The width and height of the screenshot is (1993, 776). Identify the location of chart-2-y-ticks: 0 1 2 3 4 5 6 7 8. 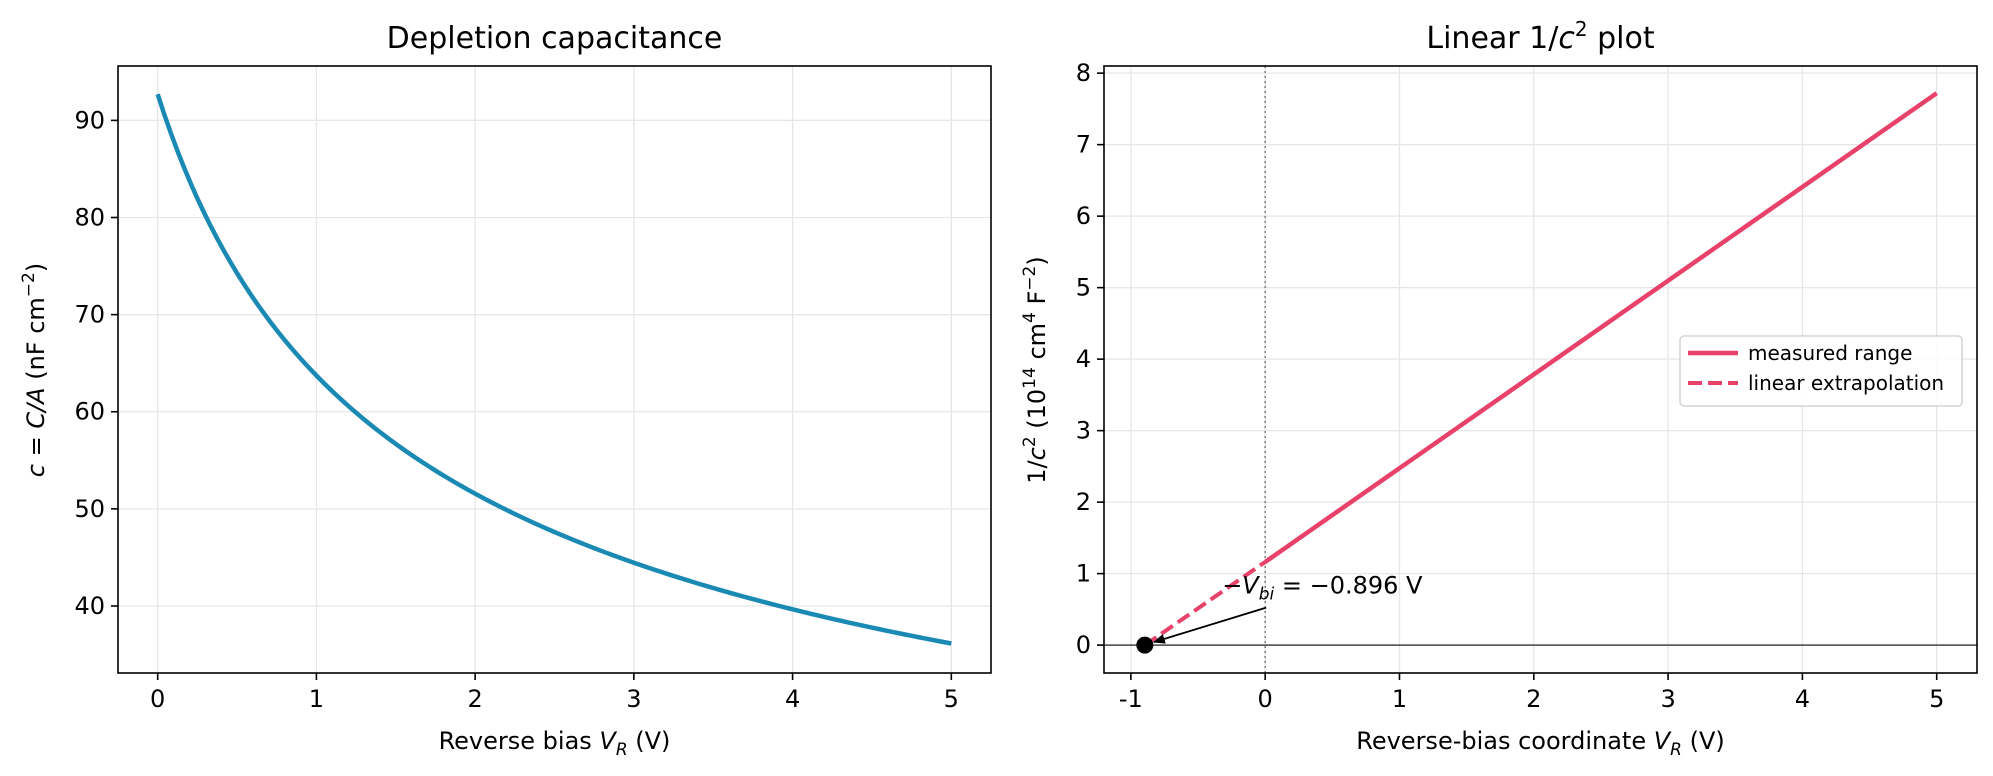
(1090, 359).